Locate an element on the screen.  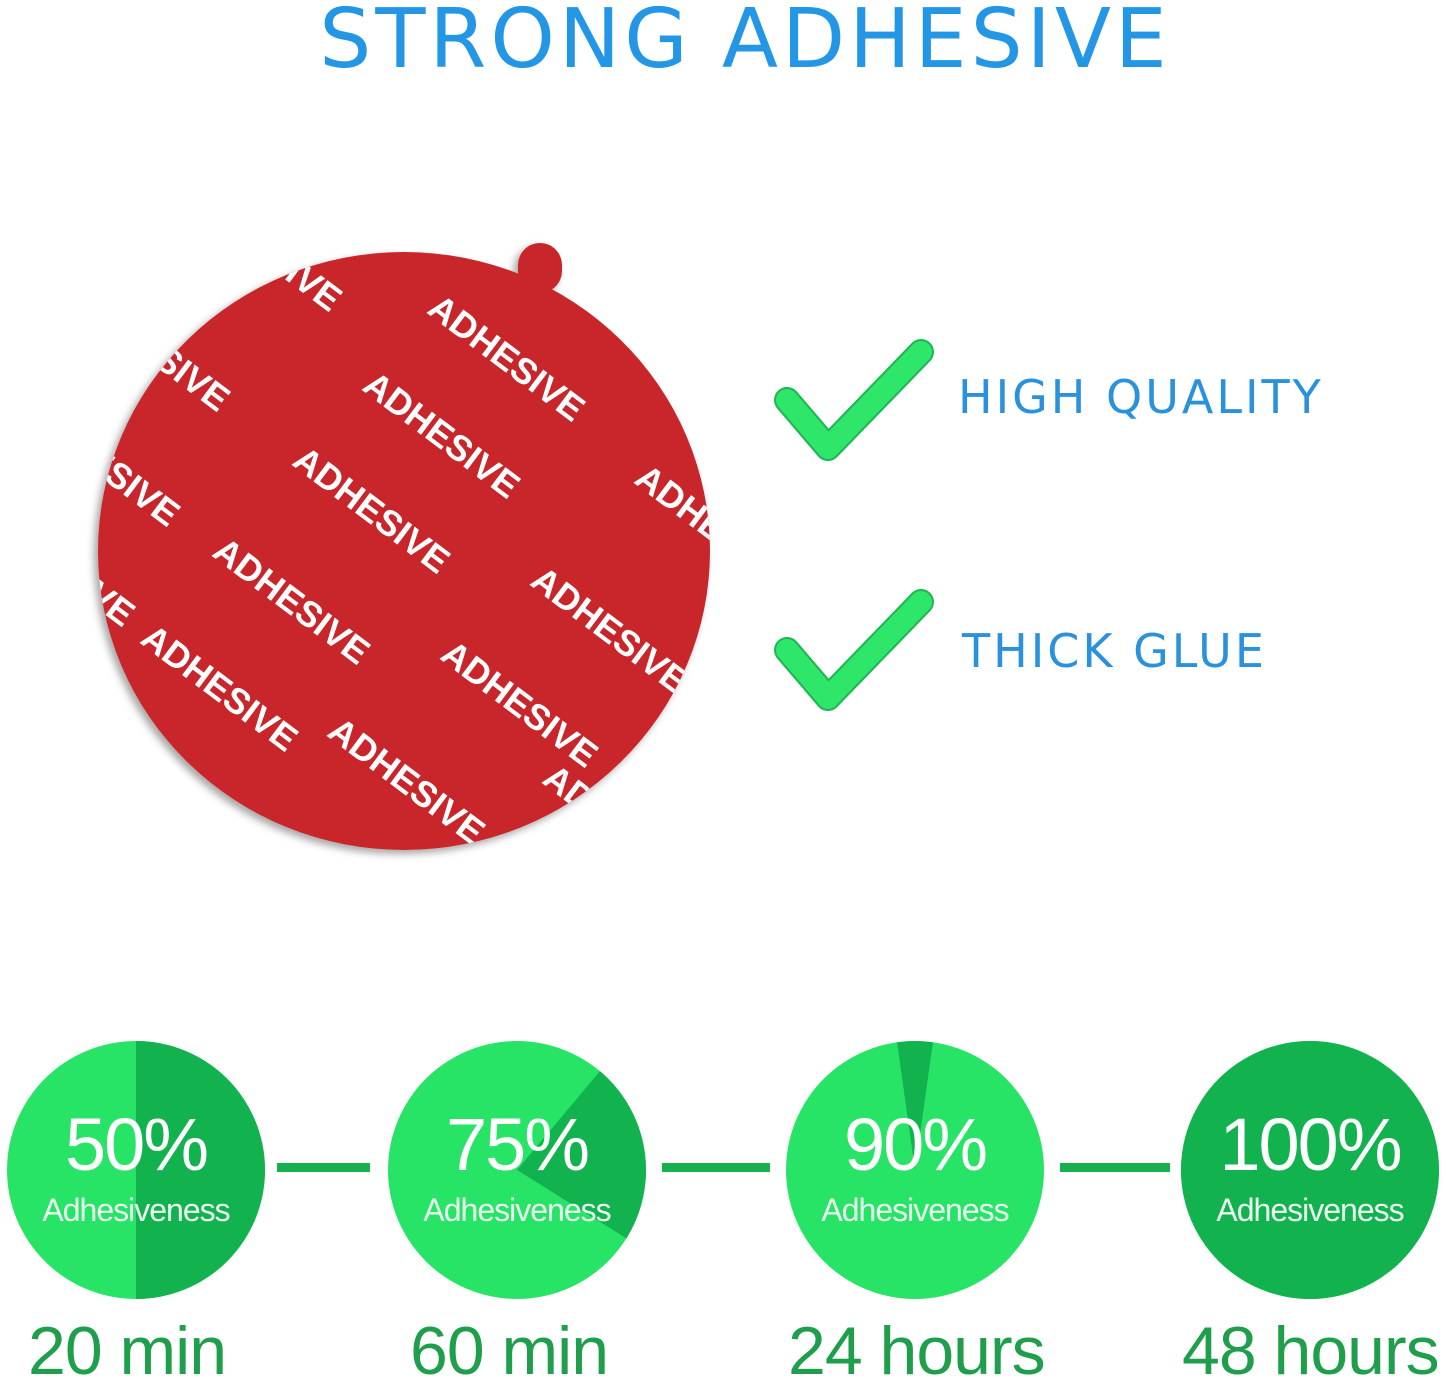
stage-percent: 90% is located at coordinates (915, 1144).